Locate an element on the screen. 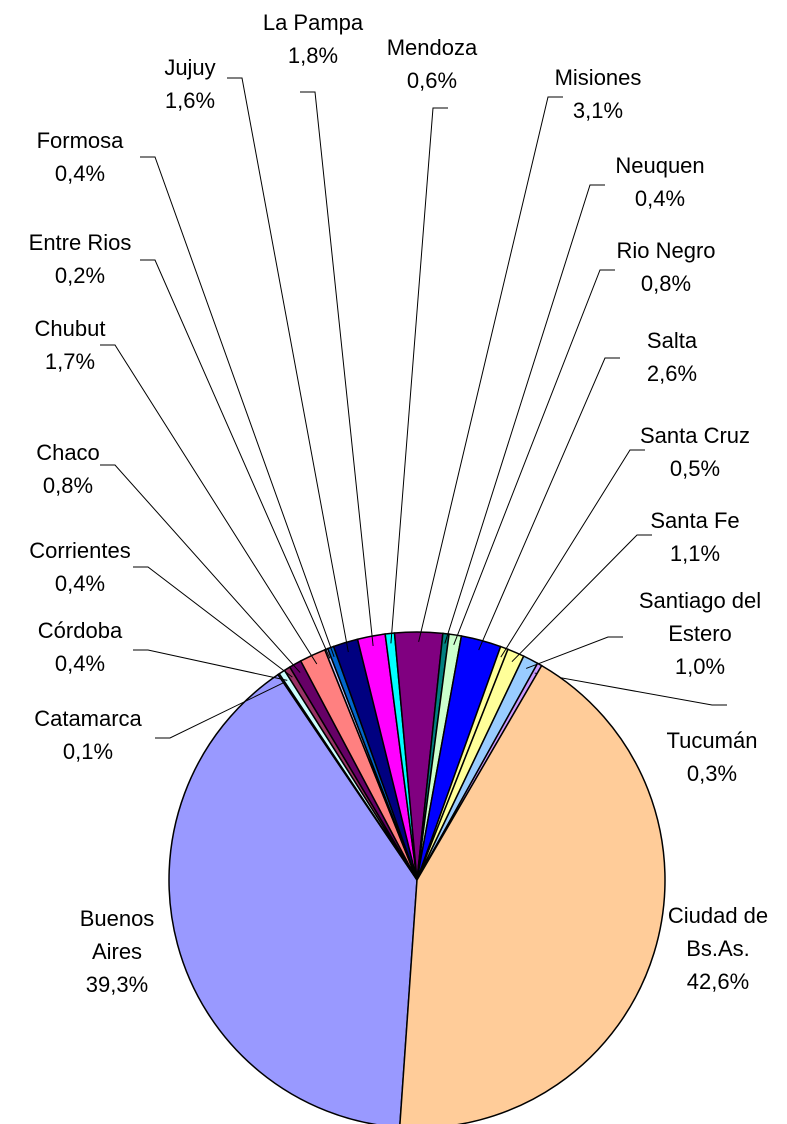  slice-label: La Pampa 1,8% is located at coordinates (313, 39).